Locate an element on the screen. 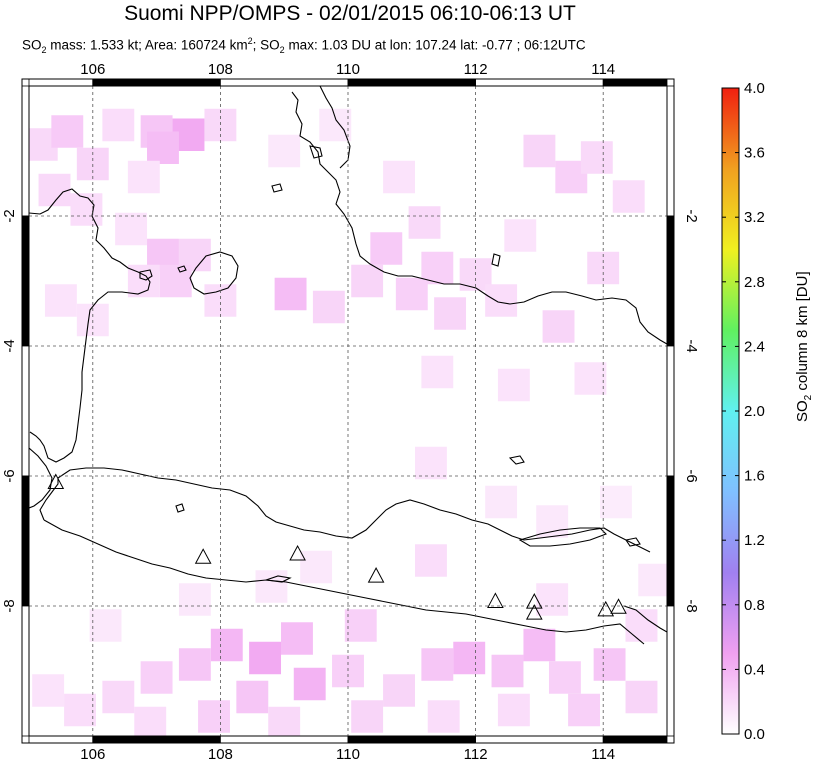  colorbar-title: SO2 column 8 km [DU] is located at coordinates (804, 346).